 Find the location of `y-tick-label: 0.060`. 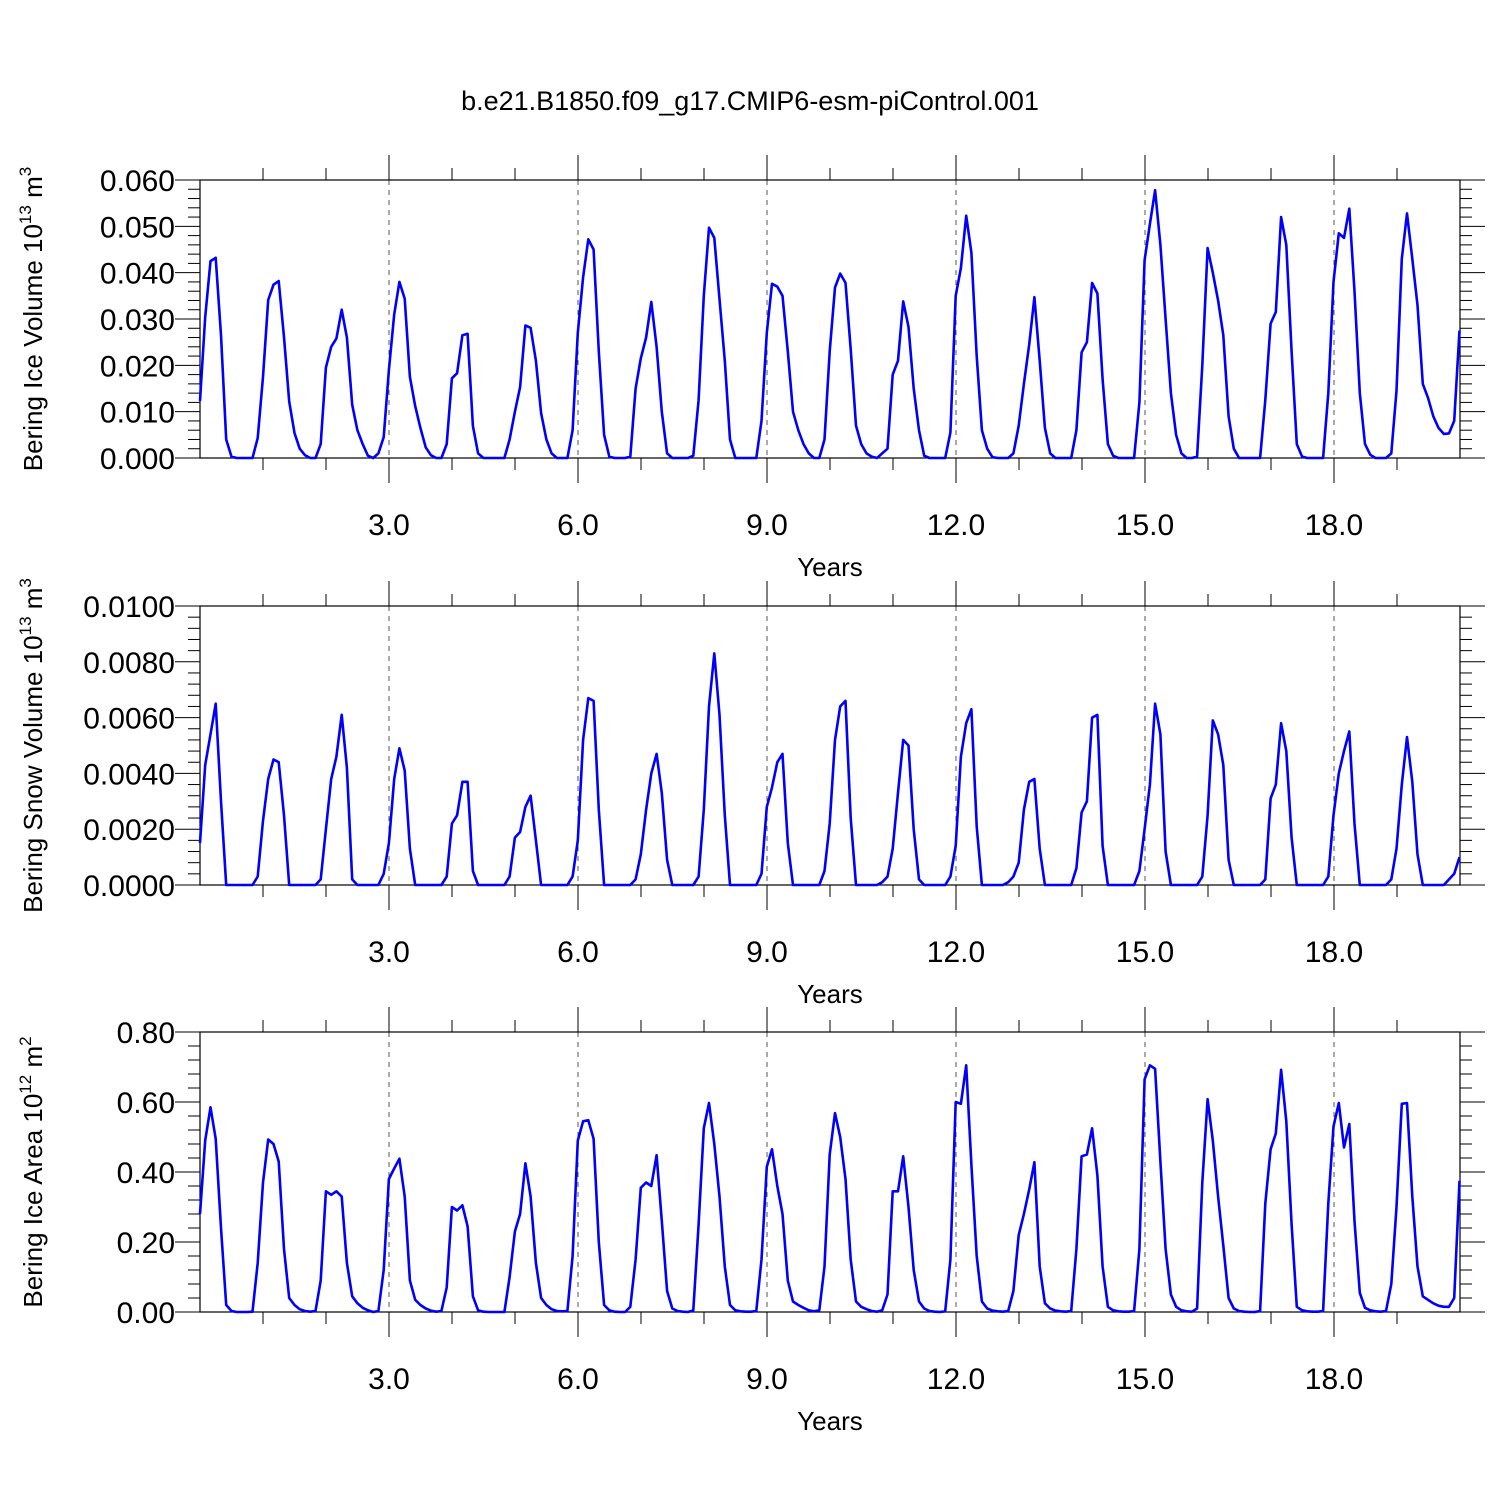

y-tick-label: 0.060 is located at coordinates (137, 181).